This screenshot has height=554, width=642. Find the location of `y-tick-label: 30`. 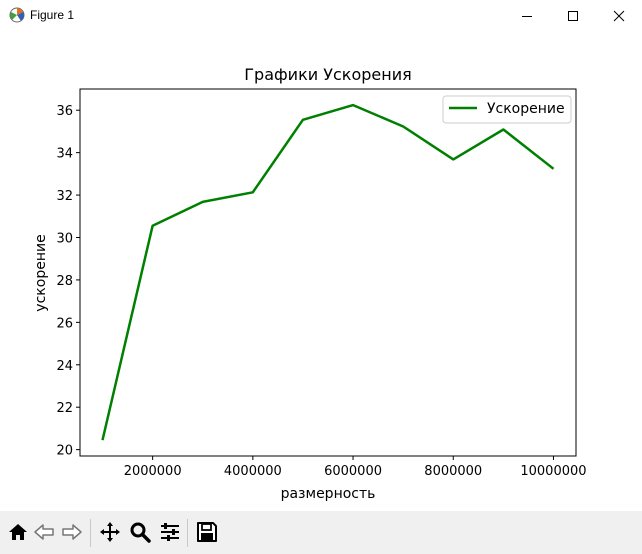

y-tick-label: 30 is located at coordinates (64, 238).